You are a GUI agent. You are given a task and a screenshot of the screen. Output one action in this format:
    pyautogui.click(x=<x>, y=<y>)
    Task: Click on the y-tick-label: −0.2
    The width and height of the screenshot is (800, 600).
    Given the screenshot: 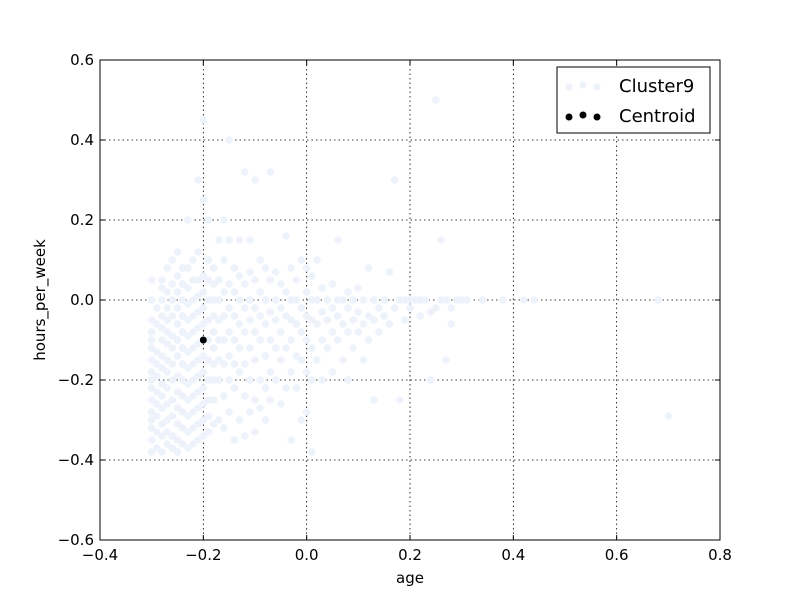 What is the action you would take?
    pyautogui.click(x=76, y=380)
    